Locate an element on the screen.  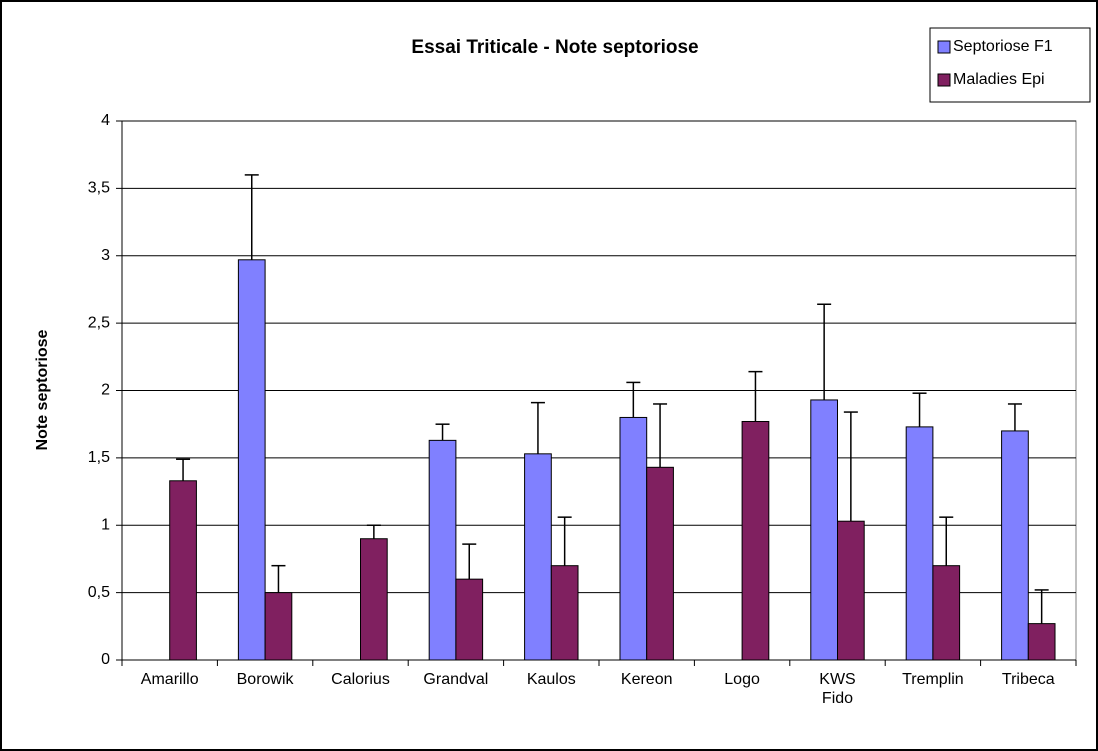
y-tick-label: 0 is located at coordinates (105, 659).